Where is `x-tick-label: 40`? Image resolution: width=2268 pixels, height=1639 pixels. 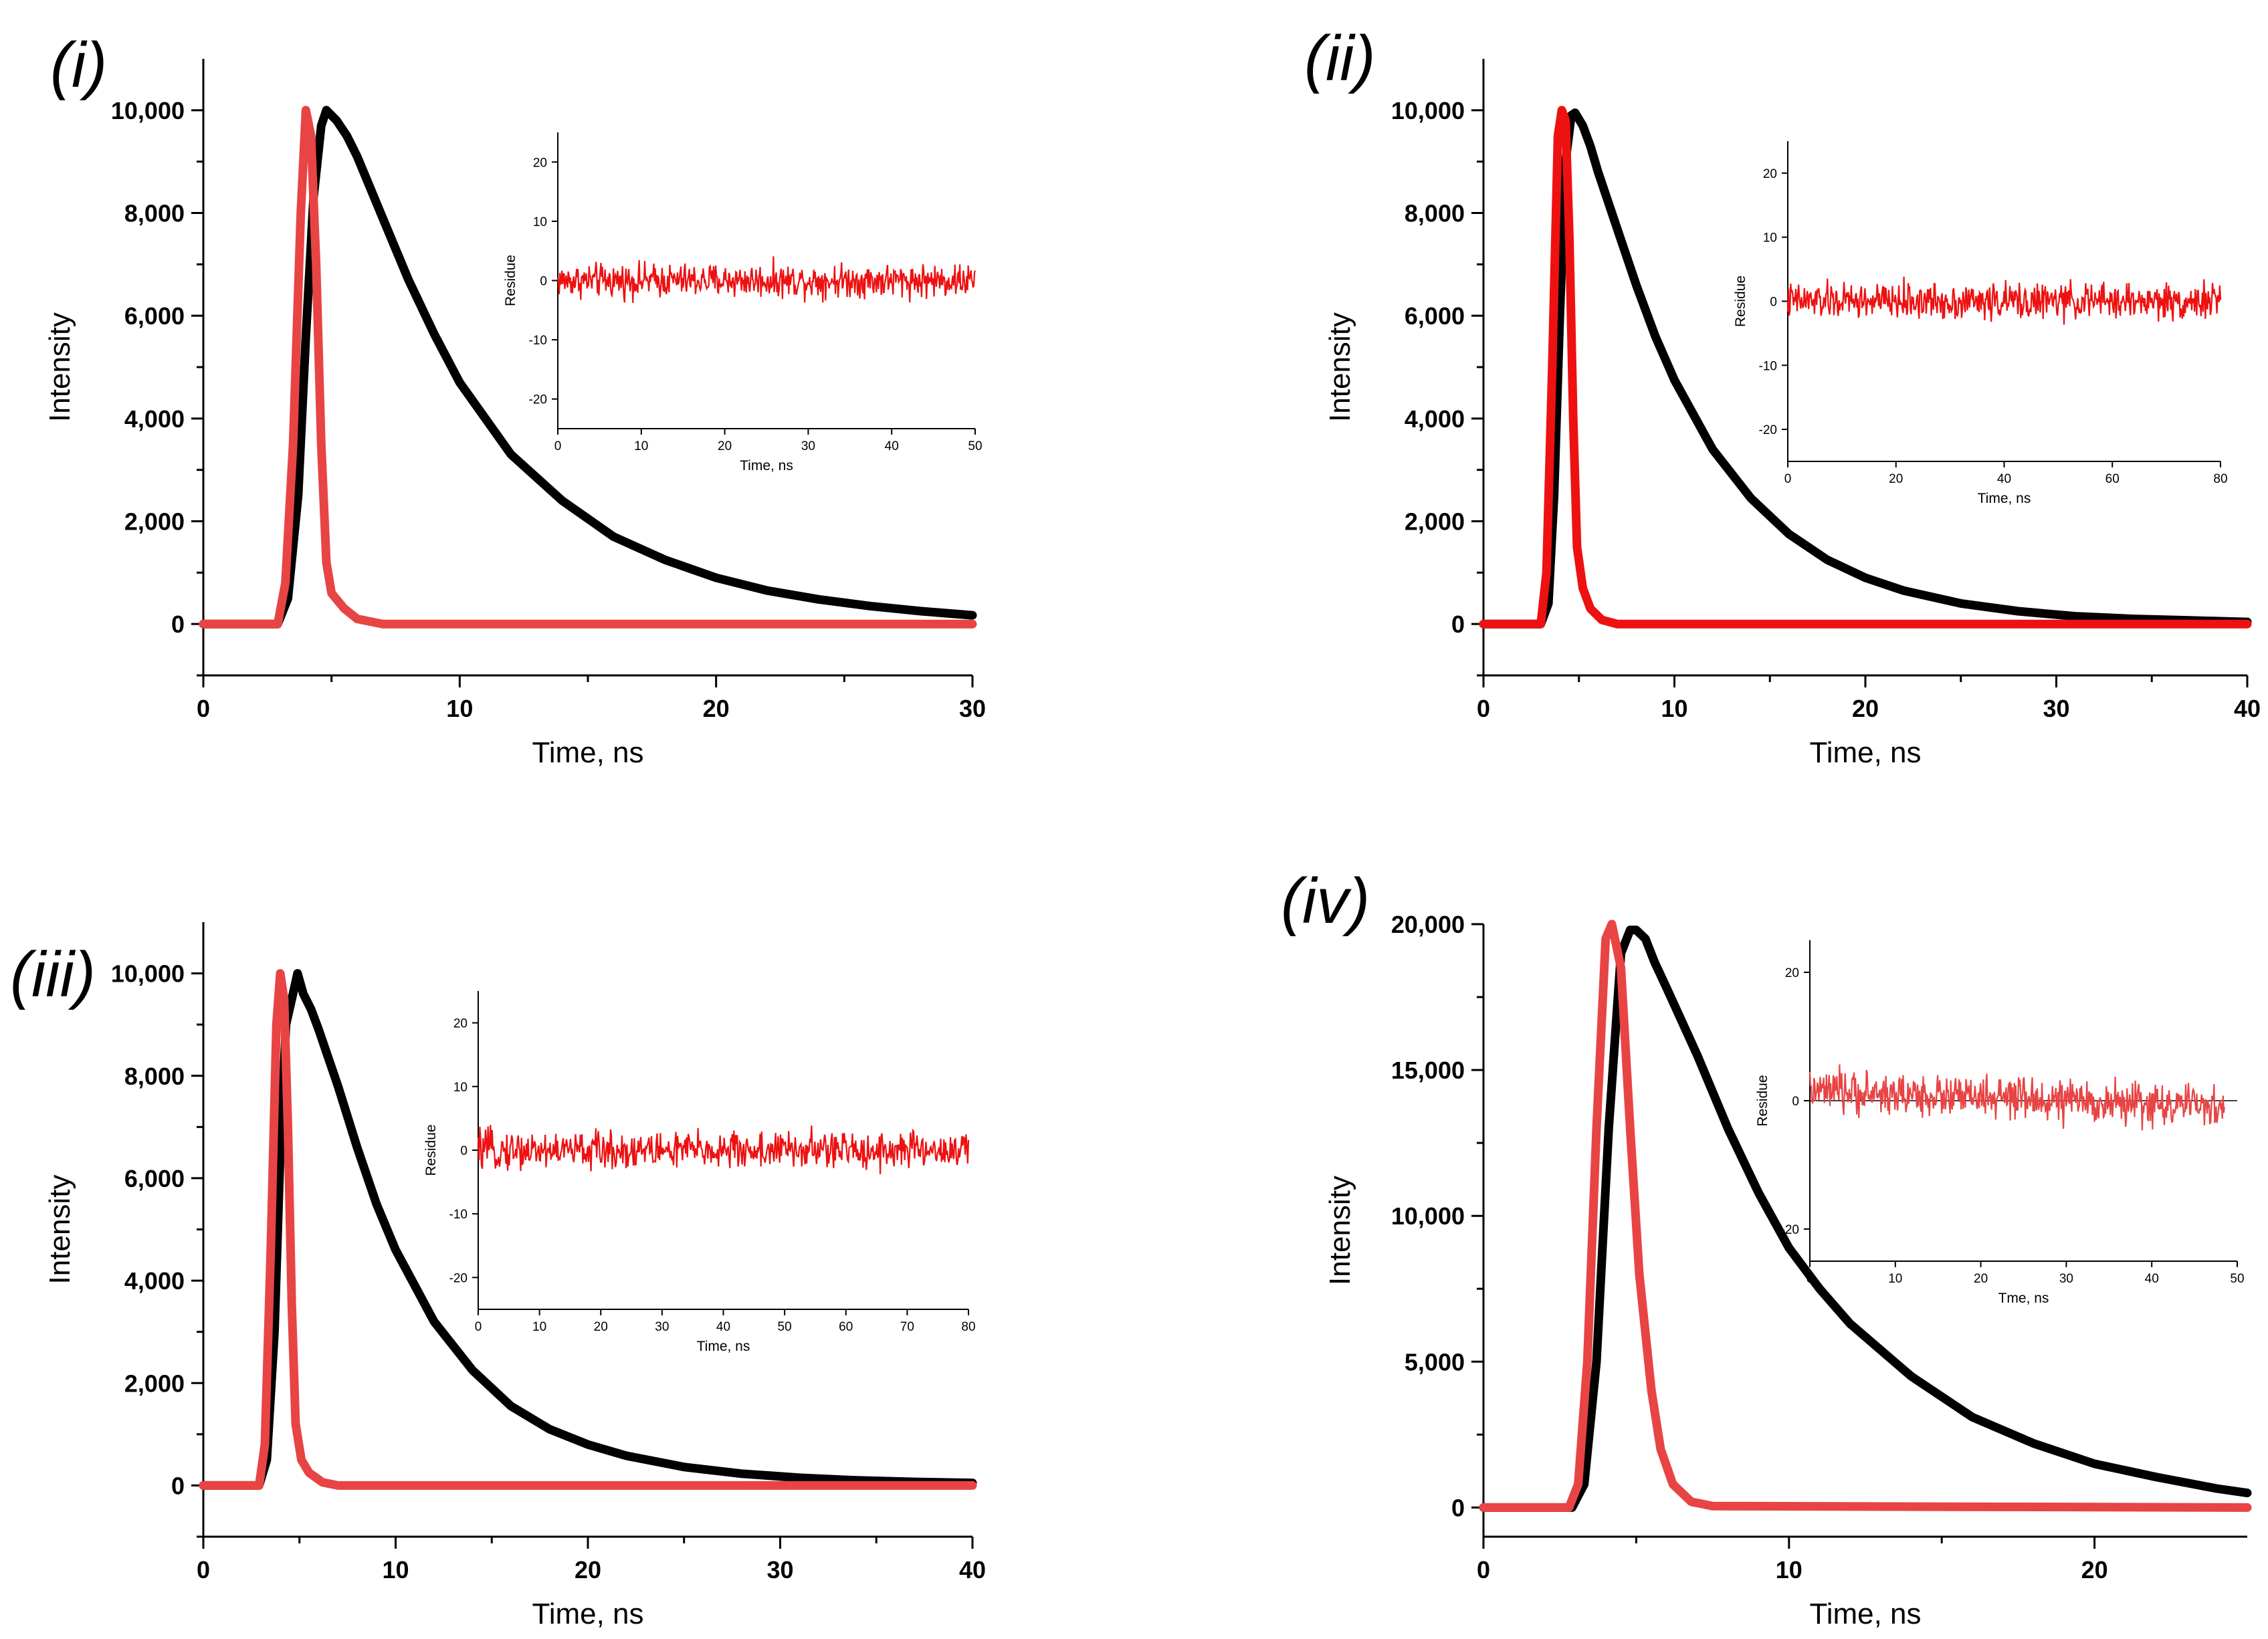
x-tick-label: 40 is located at coordinates (973, 1569).